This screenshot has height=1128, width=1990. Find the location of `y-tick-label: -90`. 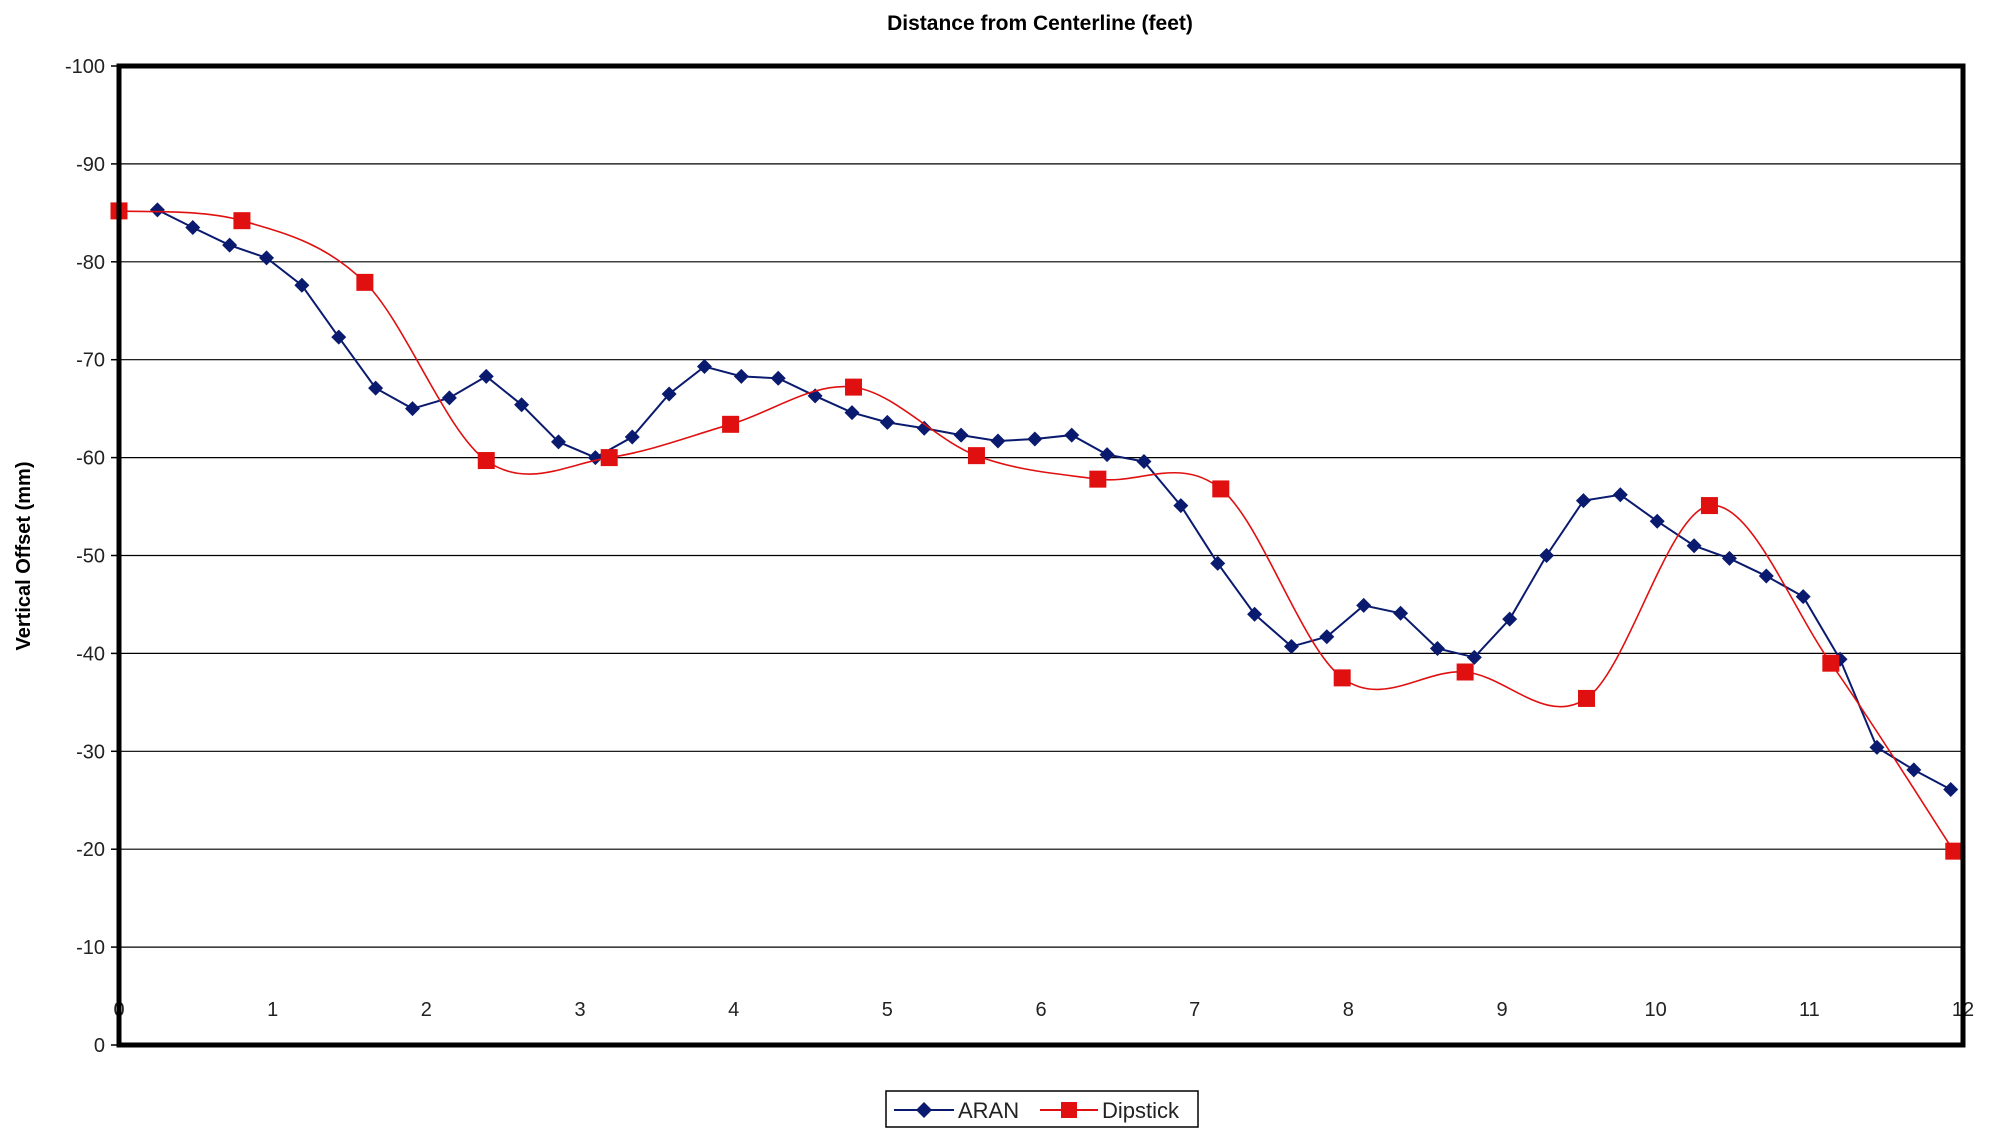

y-tick-label: -90 is located at coordinates (90, 165).